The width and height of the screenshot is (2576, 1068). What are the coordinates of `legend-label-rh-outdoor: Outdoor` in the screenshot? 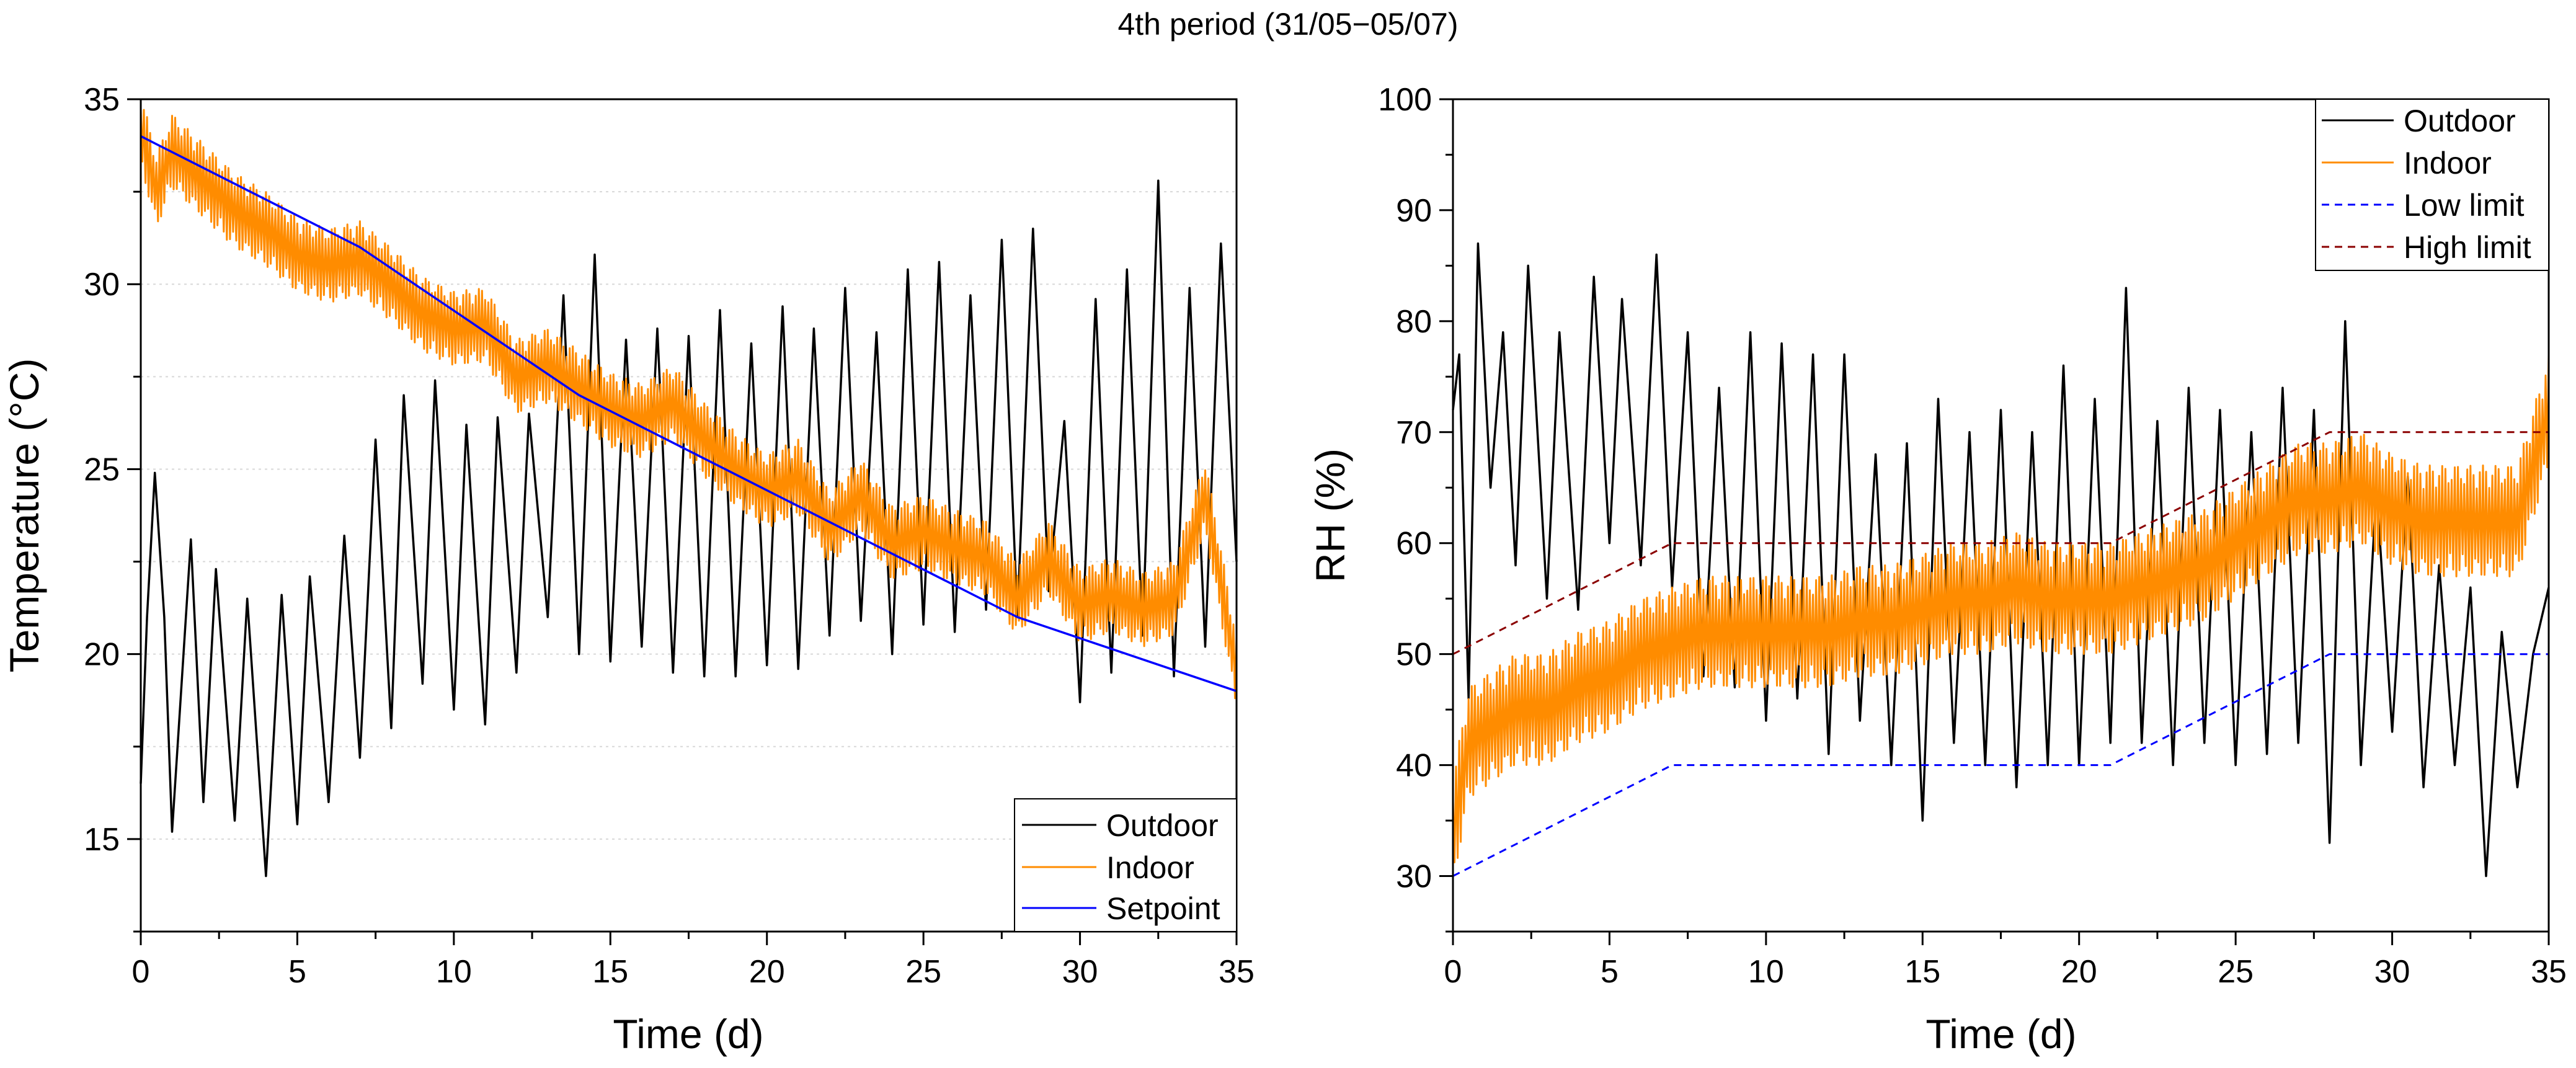 It's located at (2460, 121).